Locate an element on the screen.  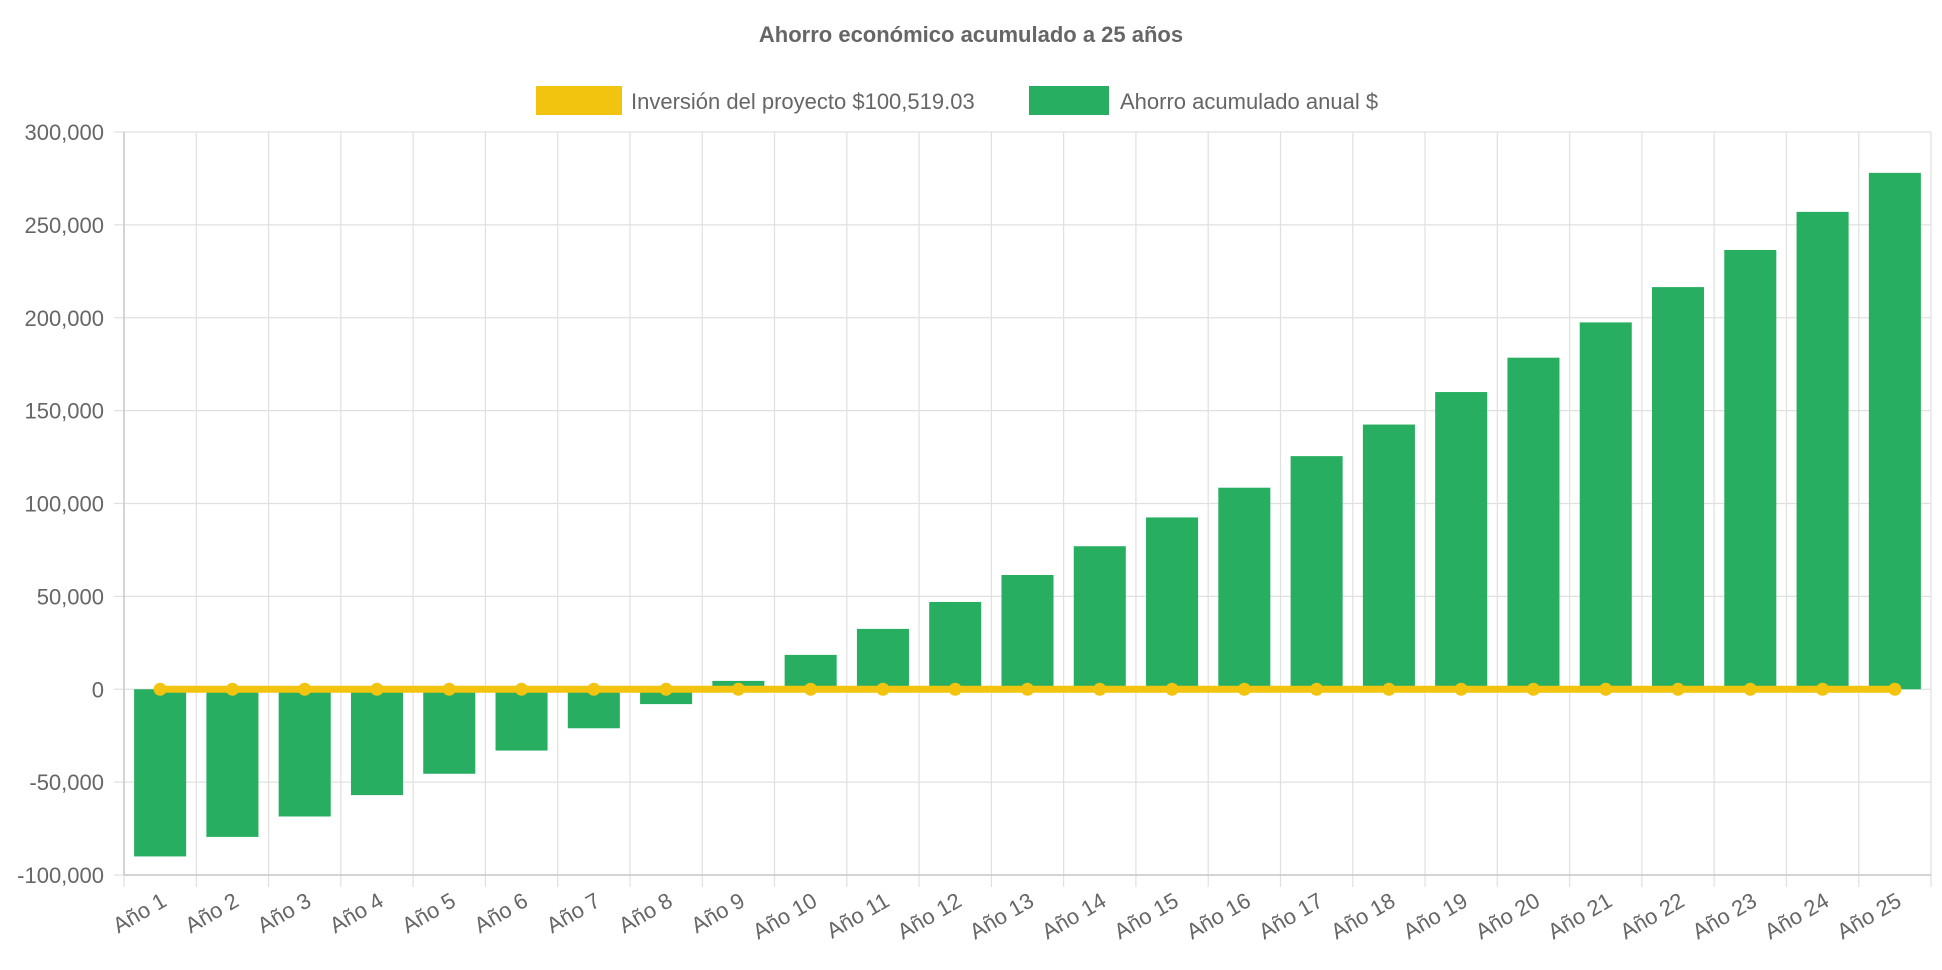
x-tick-label: Año 3 is located at coordinates (284, 913).